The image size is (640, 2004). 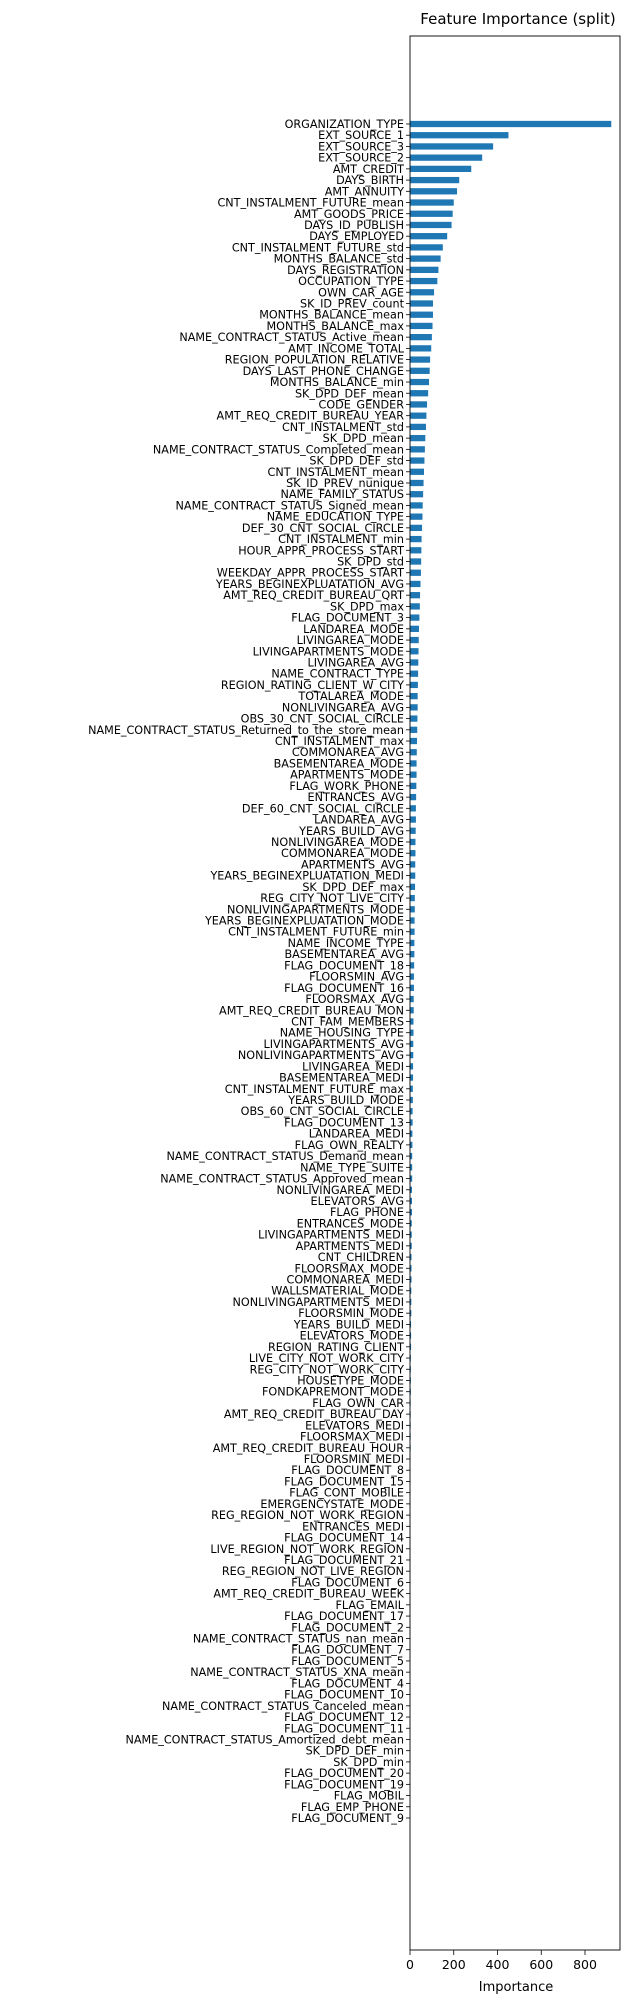 What do you see at coordinates (415, 606) in the screenshot?
I see `bar-sk-dpd-max` at bounding box center [415, 606].